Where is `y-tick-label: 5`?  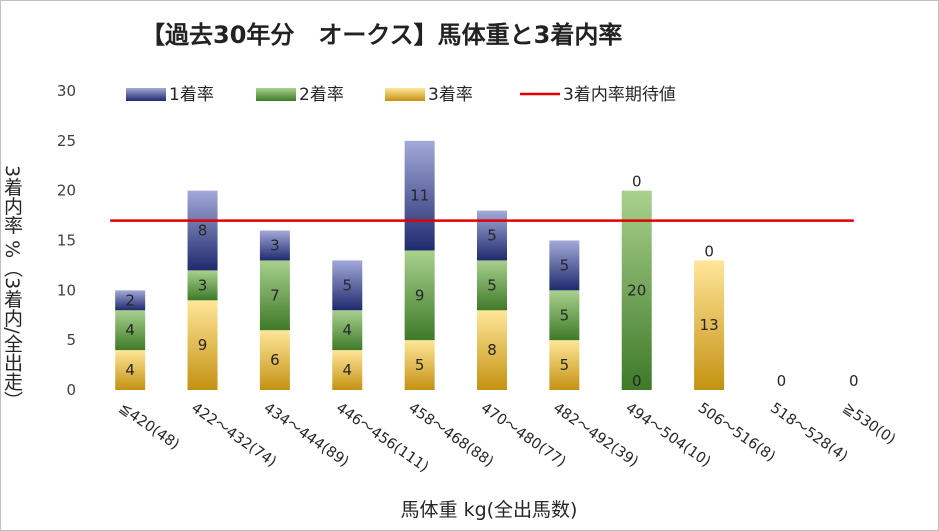 y-tick-label: 5 is located at coordinates (71, 340).